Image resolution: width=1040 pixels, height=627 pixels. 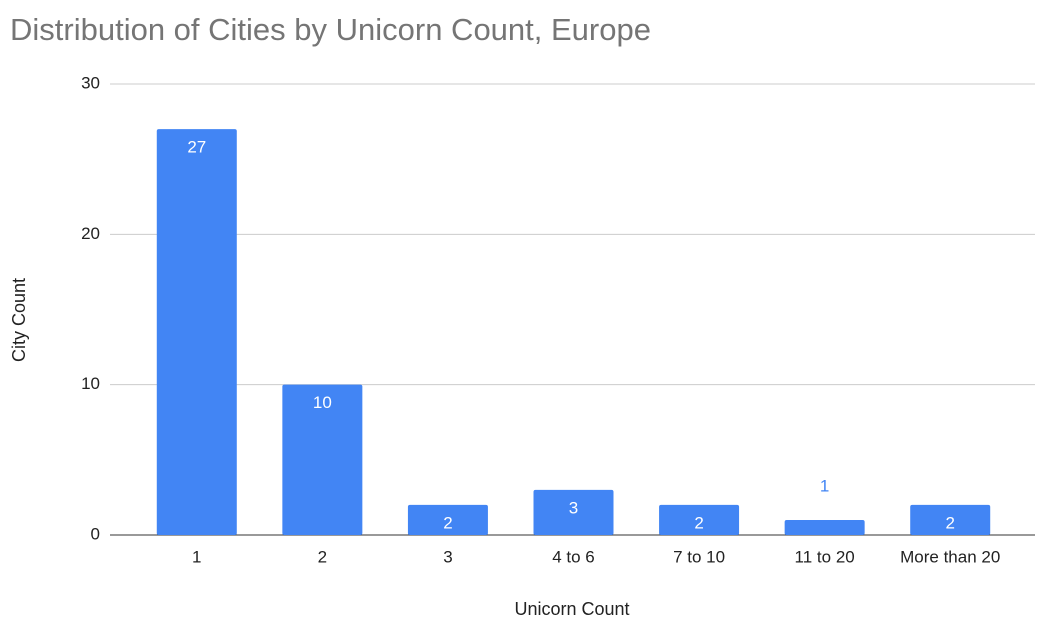 What do you see at coordinates (825, 556) in the screenshot?
I see `x-tick-label: 11 to 20` at bounding box center [825, 556].